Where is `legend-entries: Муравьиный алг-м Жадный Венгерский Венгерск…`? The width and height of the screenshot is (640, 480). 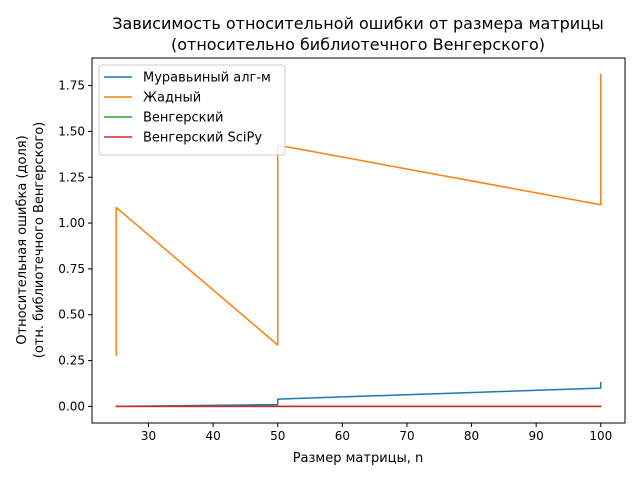
legend-entries: Муравьиный алг-м Жадный Венгерский Венгерск… is located at coordinates (187, 108).